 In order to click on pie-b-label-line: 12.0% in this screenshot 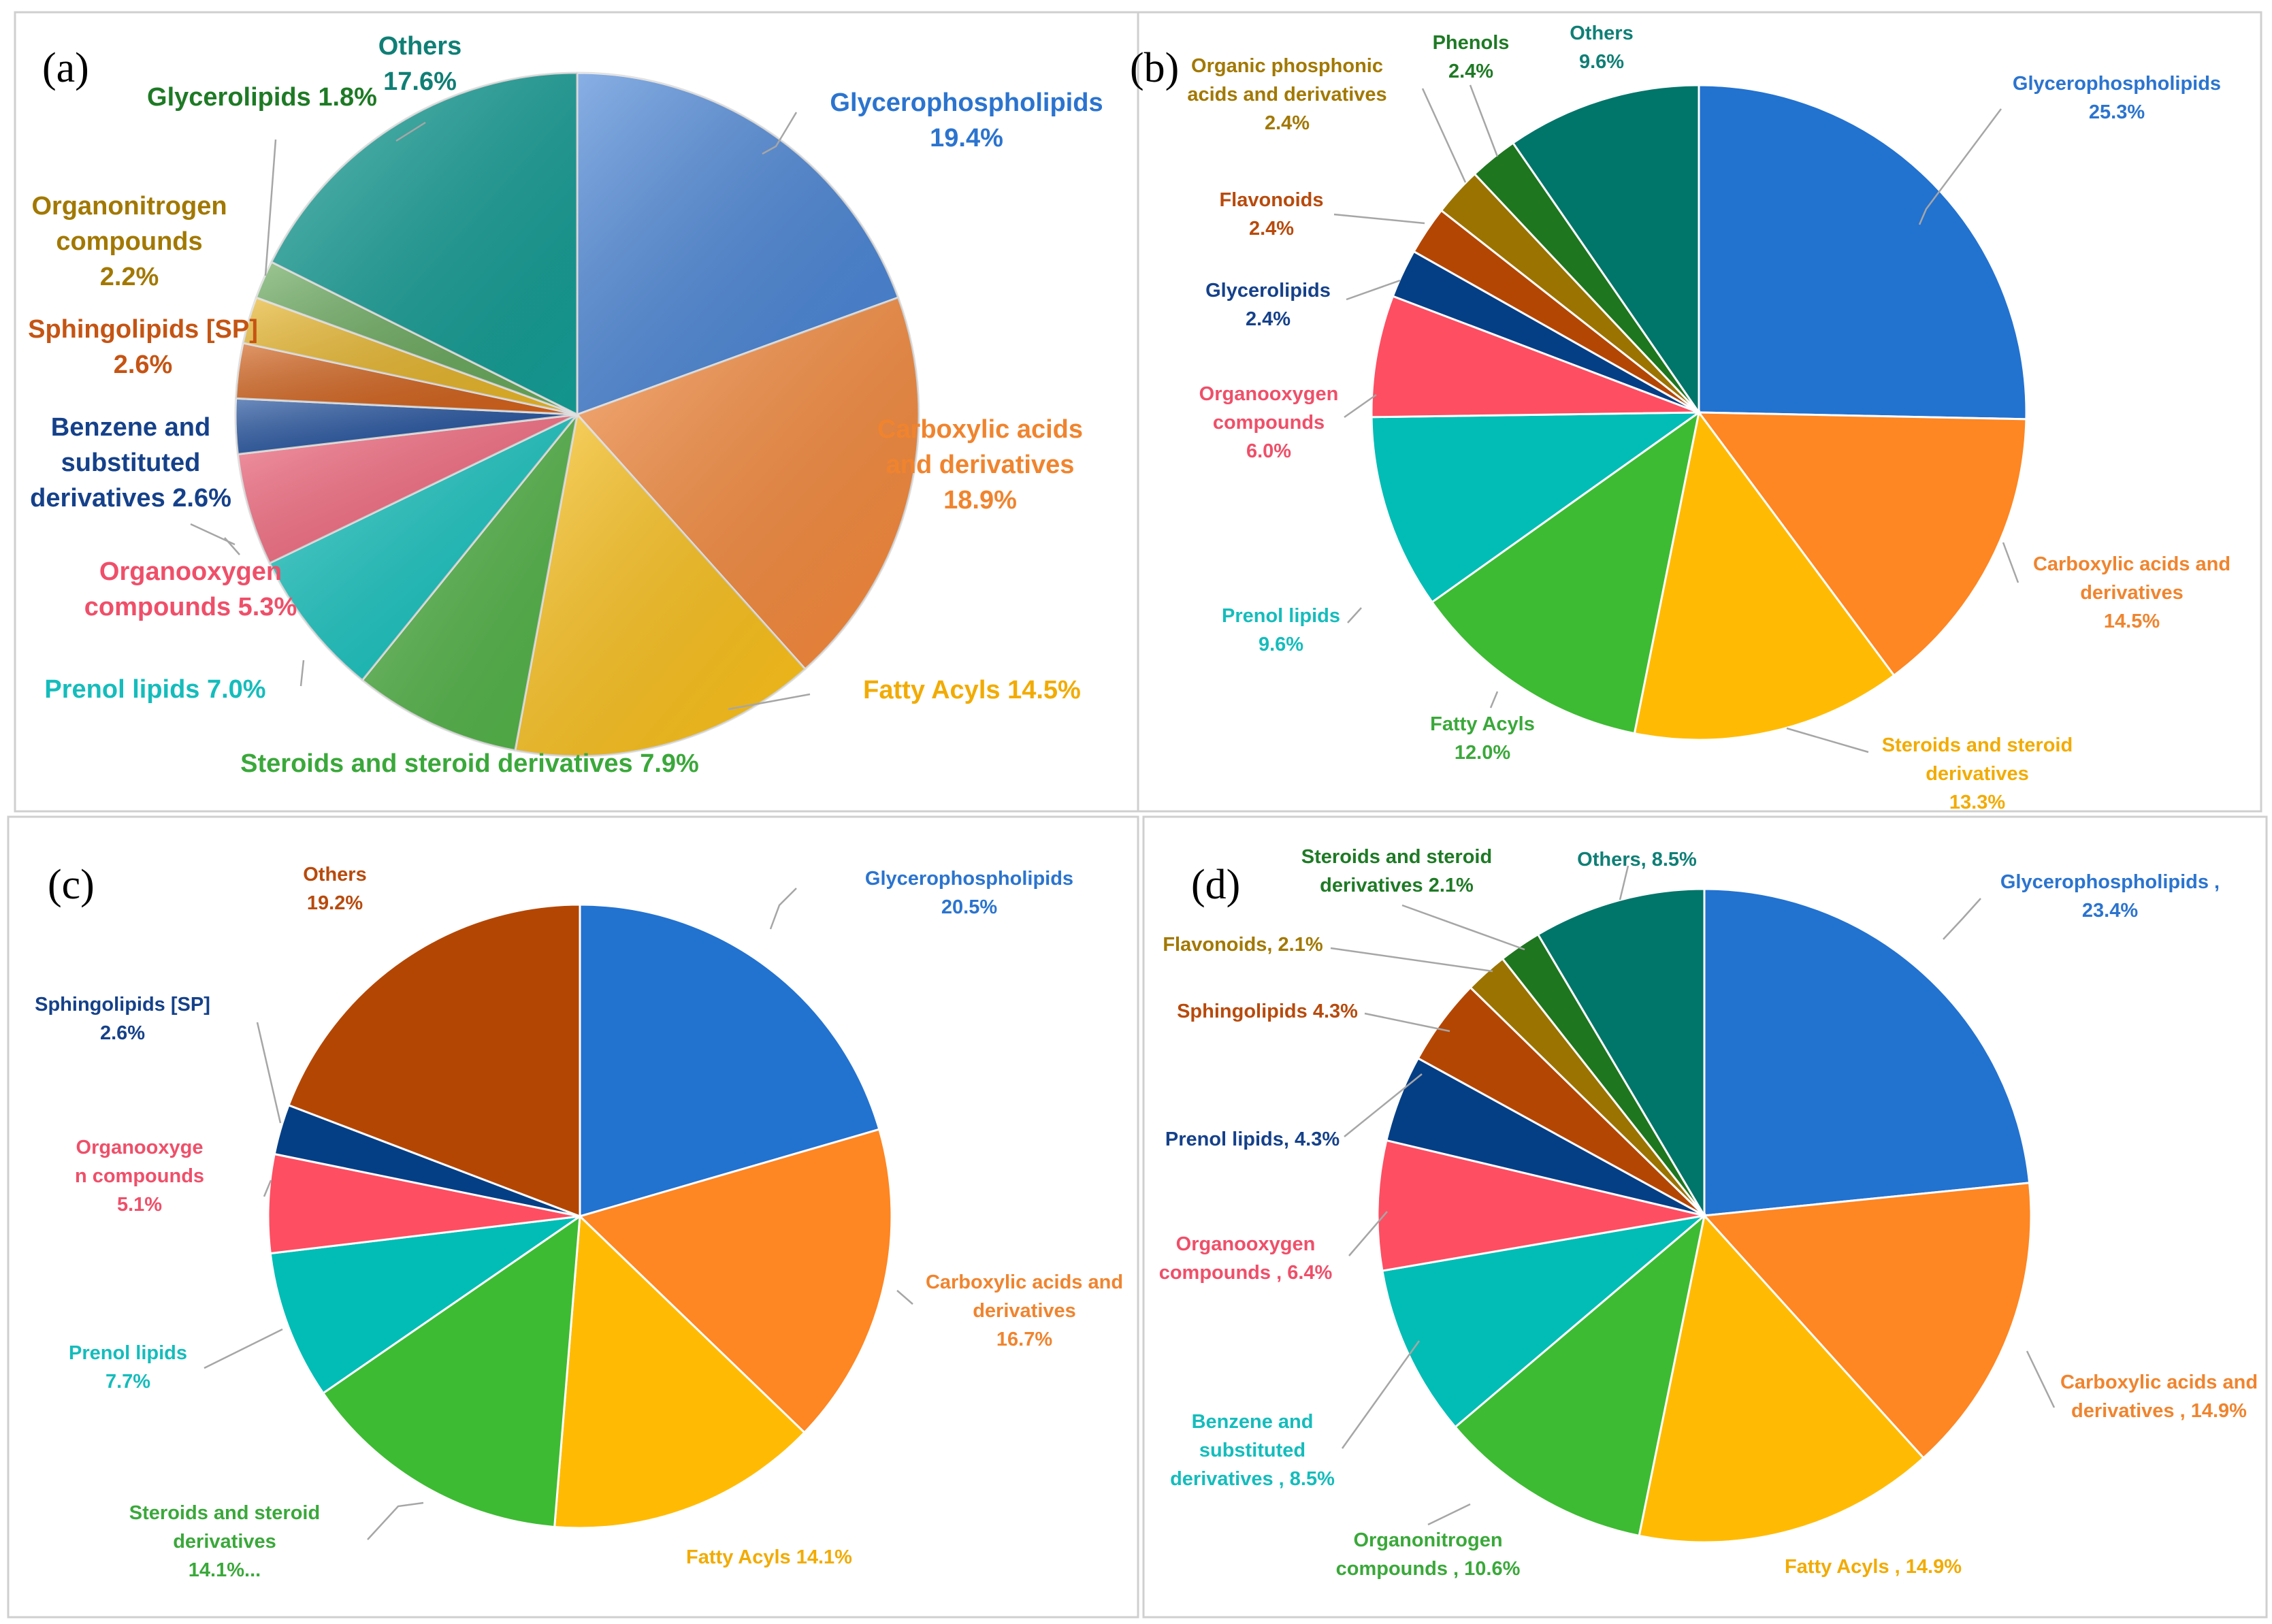, I will do `click(1482, 753)`.